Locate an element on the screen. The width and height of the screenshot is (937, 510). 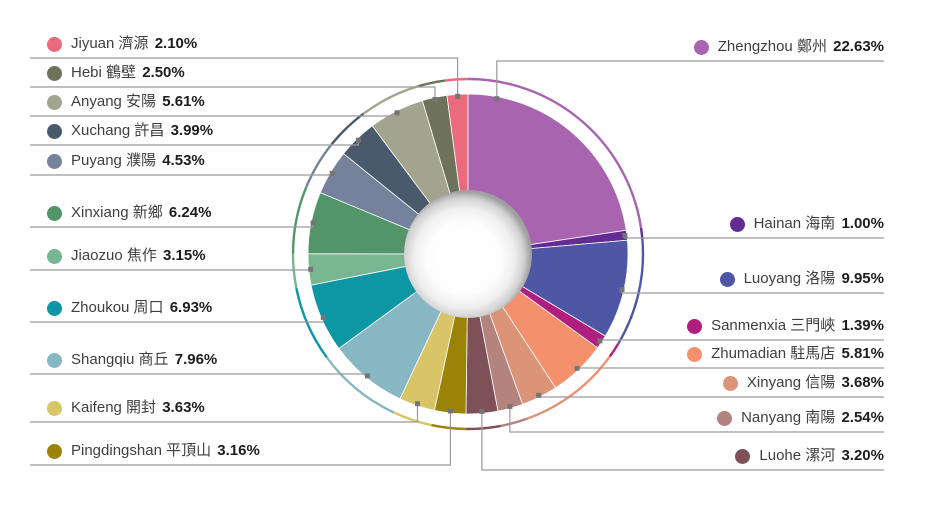
legend-label: Kaifeng 開封 is located at coordinates (116, 407).